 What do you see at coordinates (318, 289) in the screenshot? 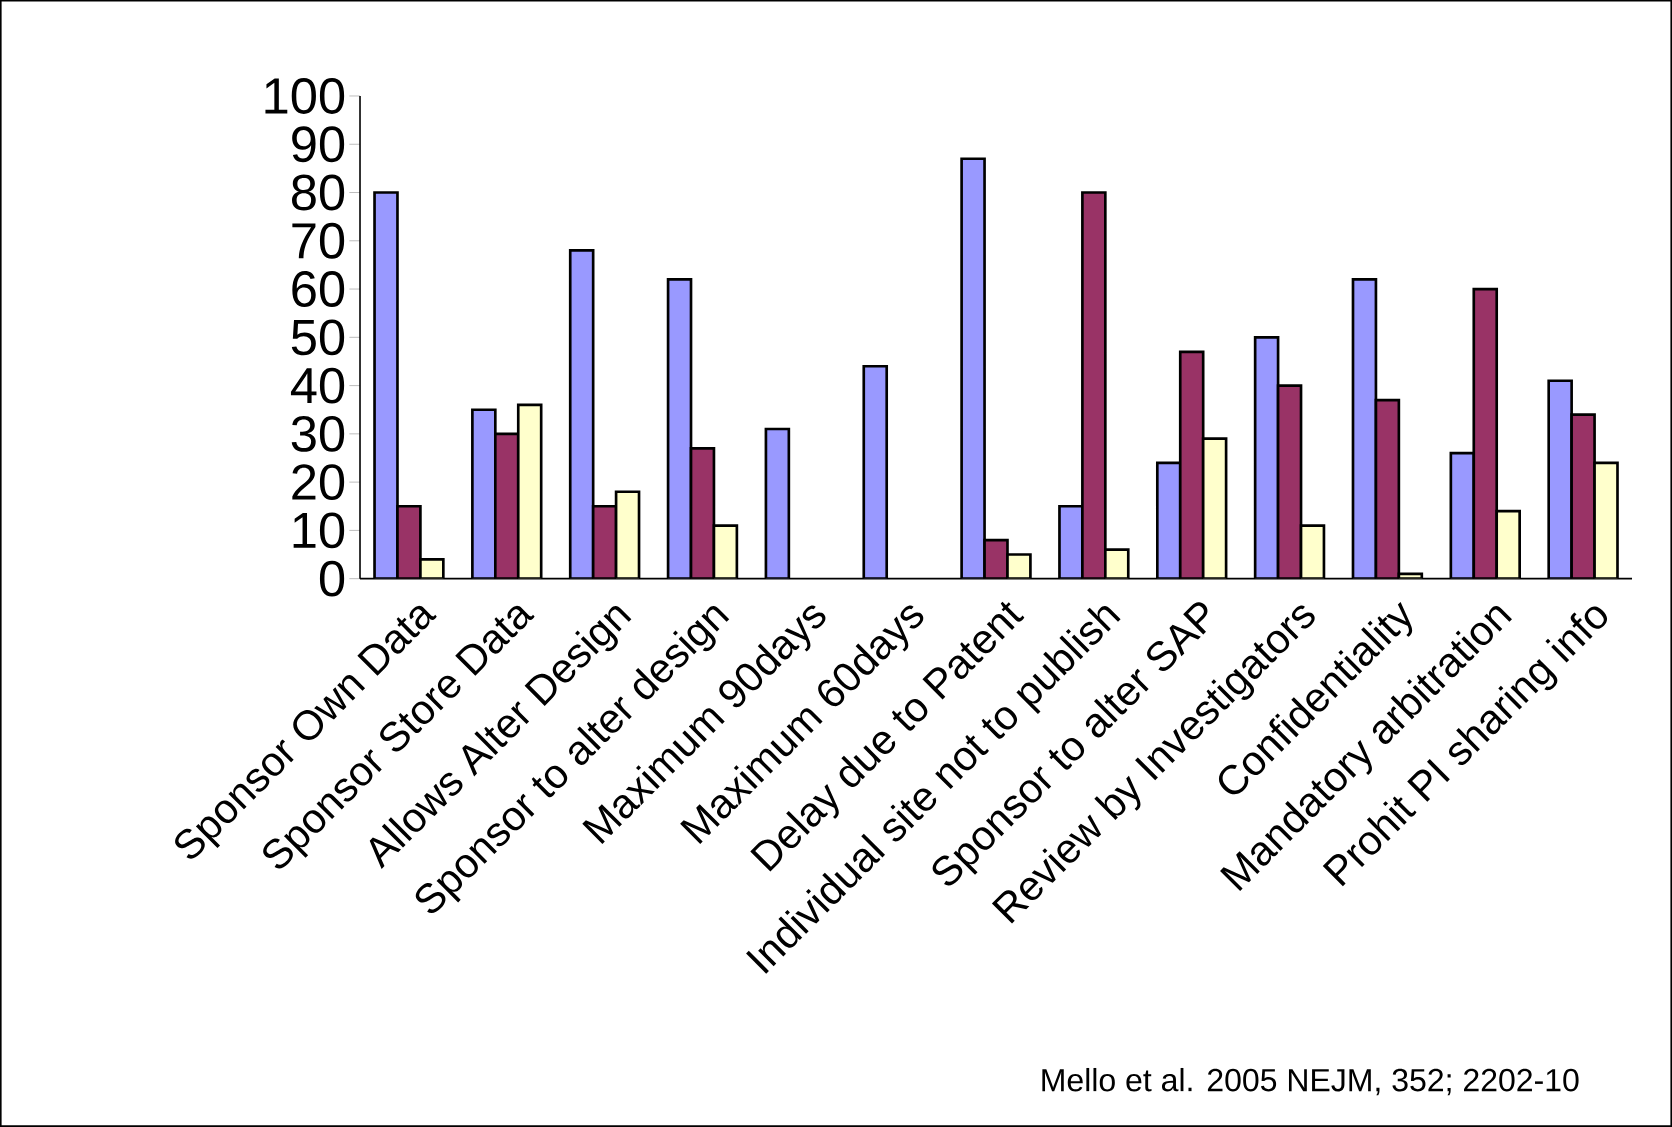
I see `y-tick-label: 60` at bounding box center [318, 289].